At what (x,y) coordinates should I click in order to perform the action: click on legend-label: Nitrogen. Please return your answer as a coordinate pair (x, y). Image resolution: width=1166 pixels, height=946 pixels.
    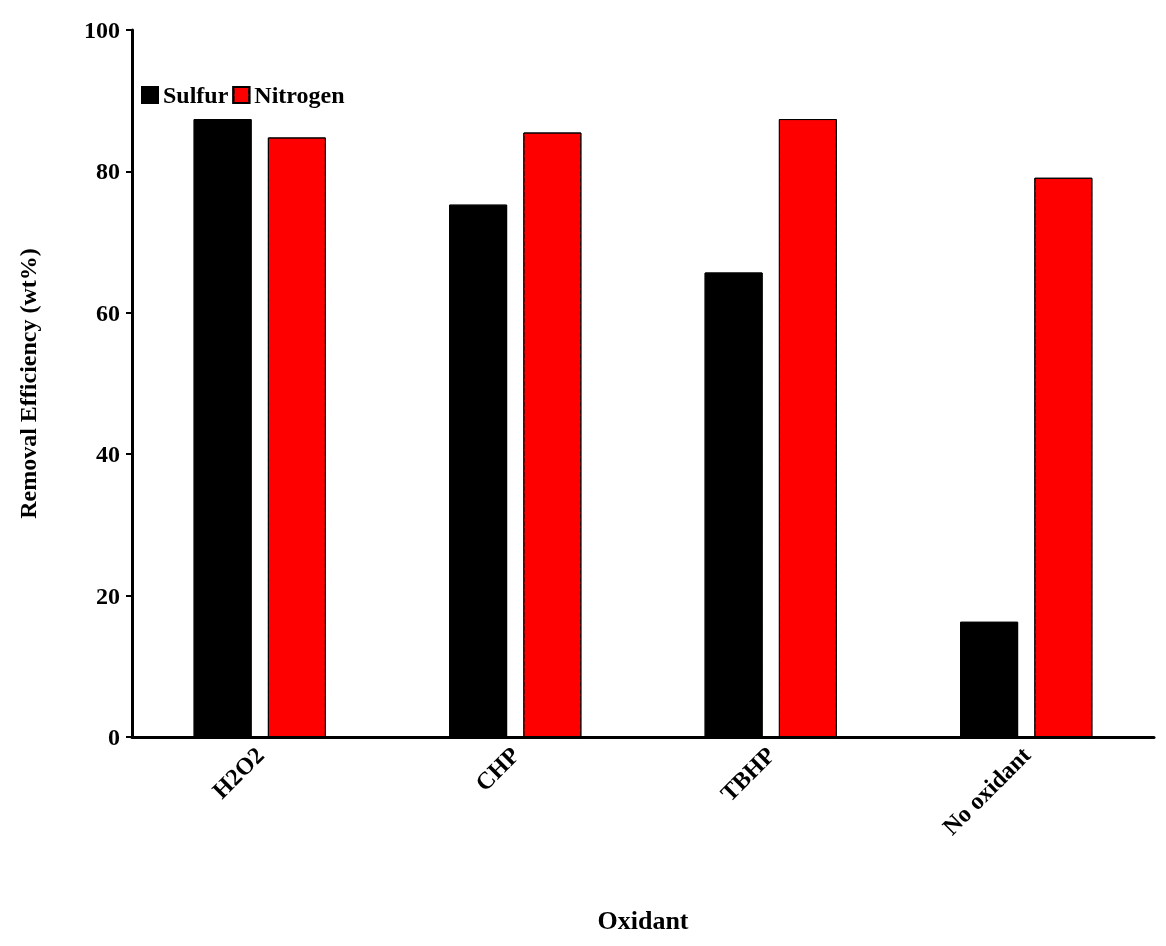
    Looking at the image, I should click on (299, 95).